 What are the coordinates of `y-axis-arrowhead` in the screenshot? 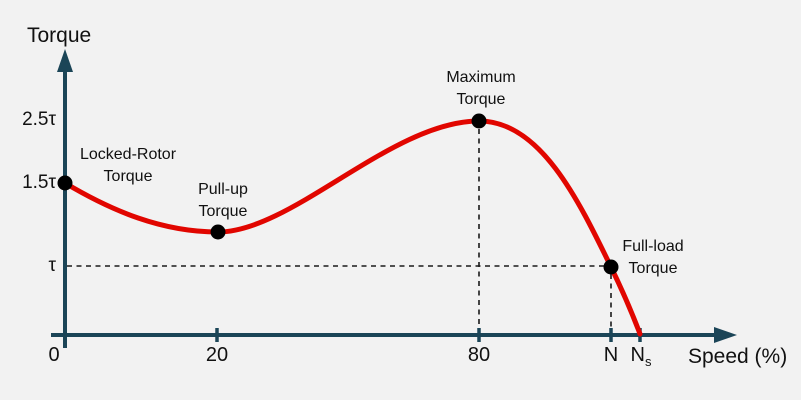 It's located at (65, 60).